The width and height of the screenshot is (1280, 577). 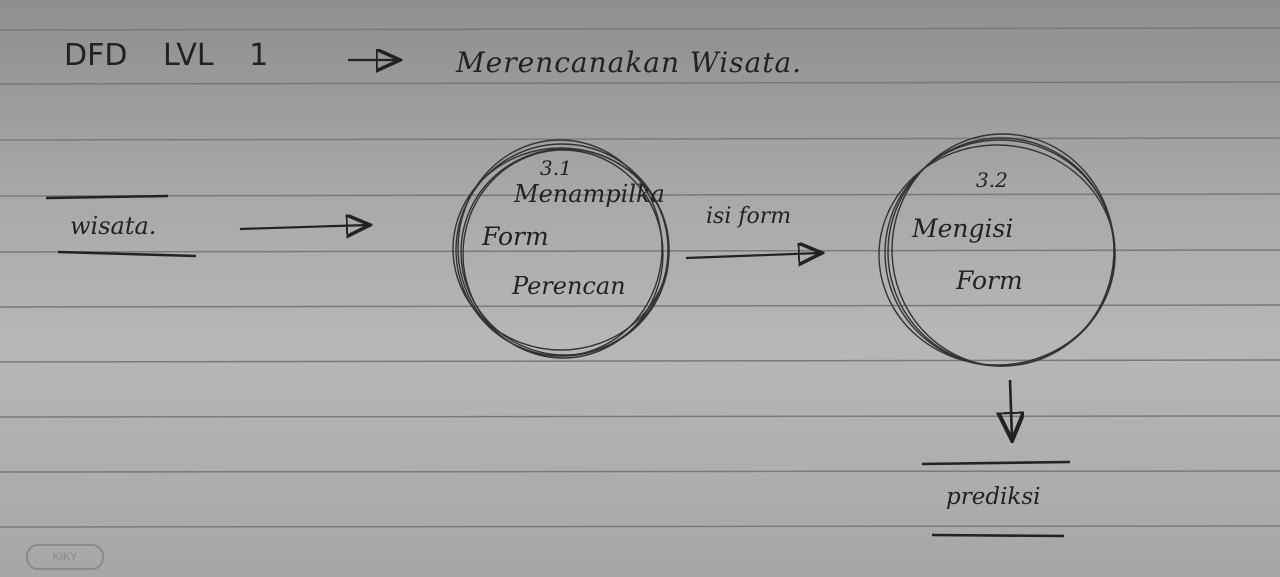 What do you see at coordinates (166, 55) in the screenshot?
I see `diagram-title-left: DFD LVL 1` at bounding box center [166, 55].